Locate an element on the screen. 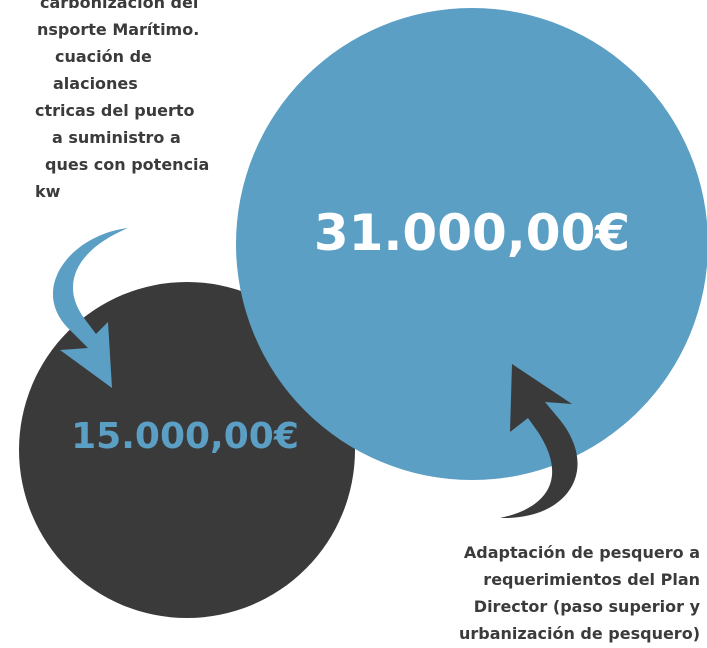 The width and height of the screenshot is (707, 648). note-line: Director (paso superior y is located at coordinates (587, 606).